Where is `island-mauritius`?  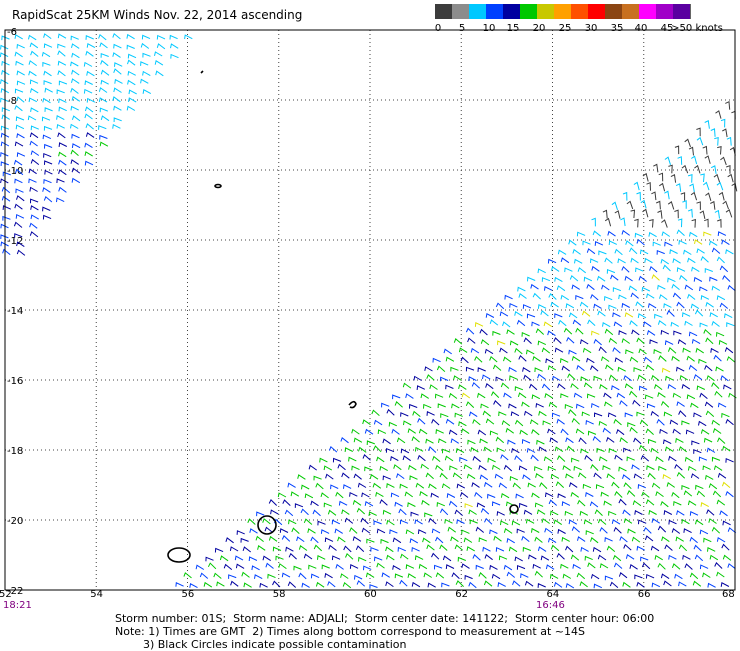 island-mauritius is located at coordinates (267, 525).